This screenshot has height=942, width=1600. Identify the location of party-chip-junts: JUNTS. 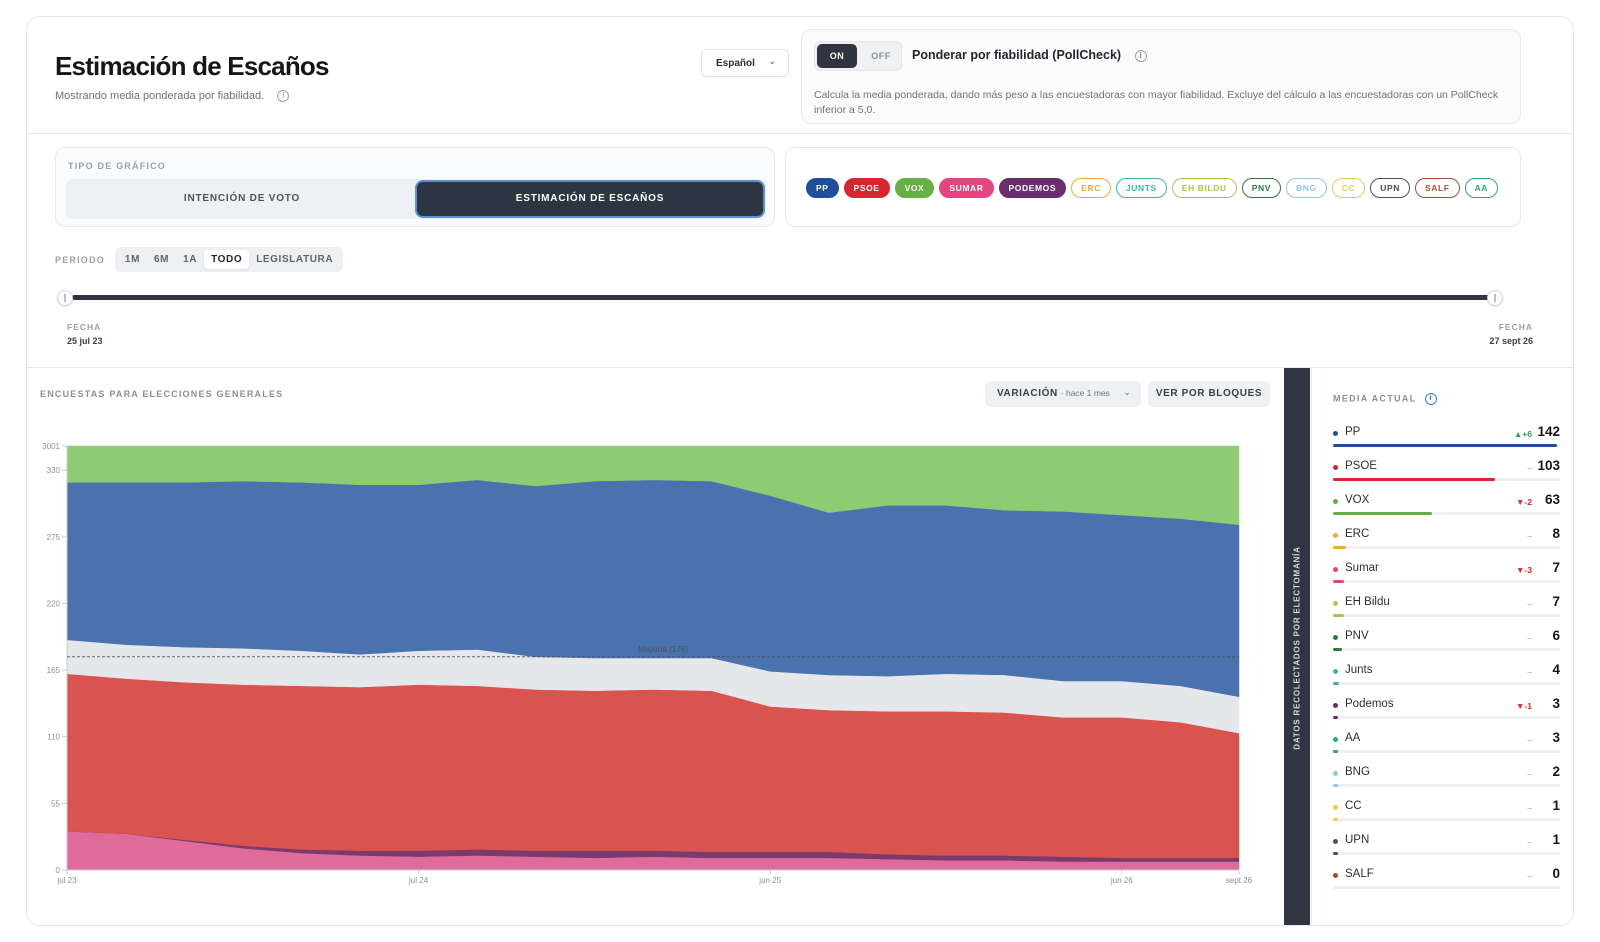
(1141, 188).